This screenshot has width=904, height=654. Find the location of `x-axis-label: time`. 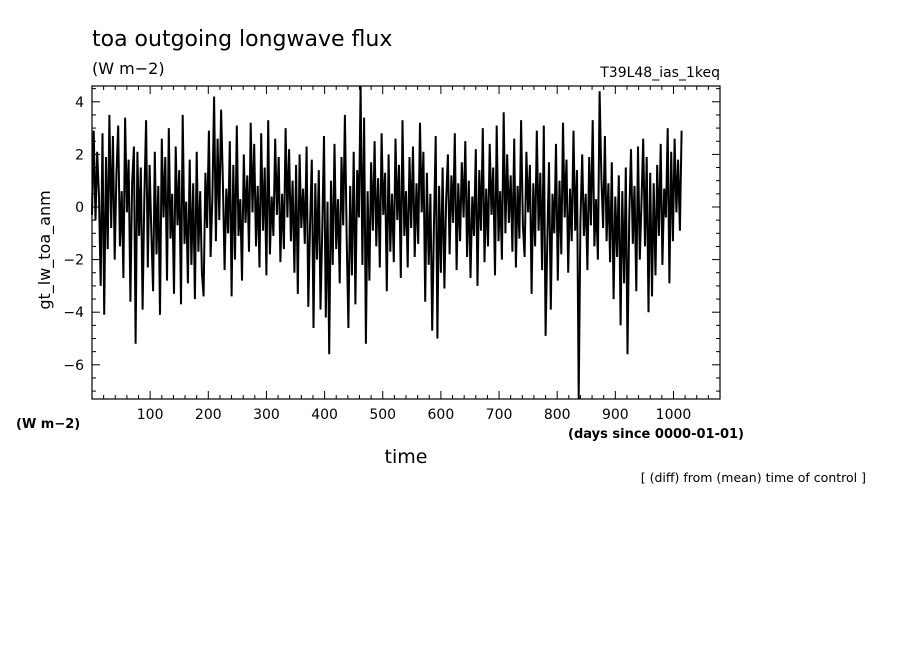

x-axis-label: time is located at coordinates (406, 457).